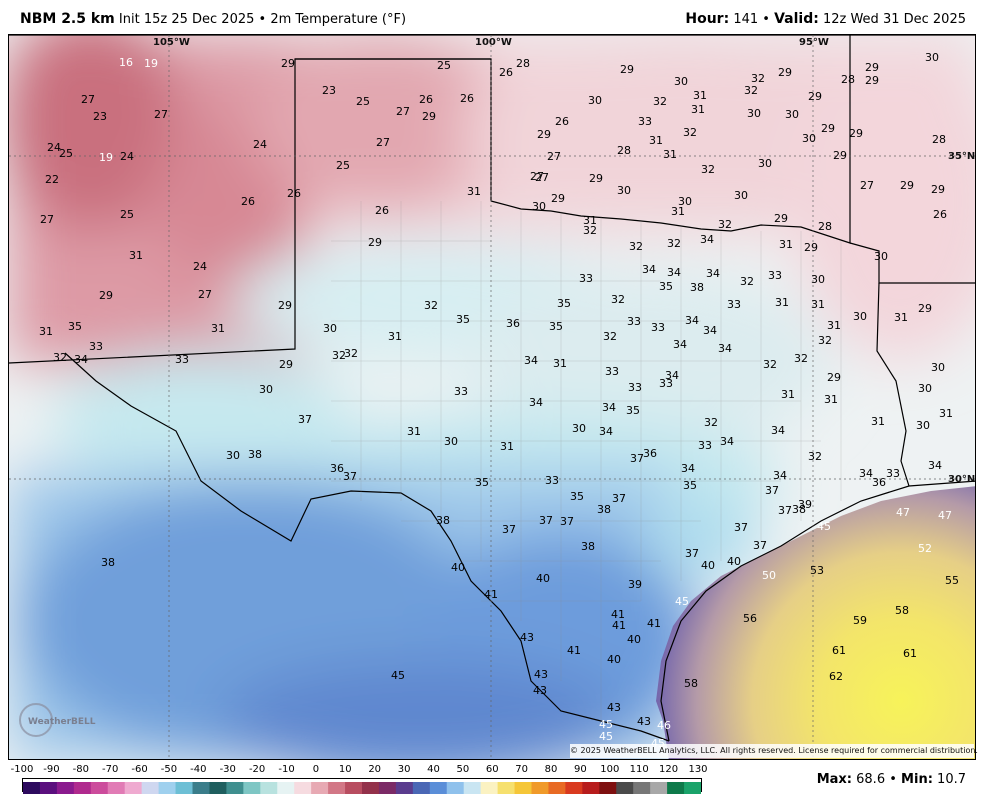 Image resolution: width=984 pixels, height=808 pixels. I want to click on temperature-value: 25, so click(66, 153).